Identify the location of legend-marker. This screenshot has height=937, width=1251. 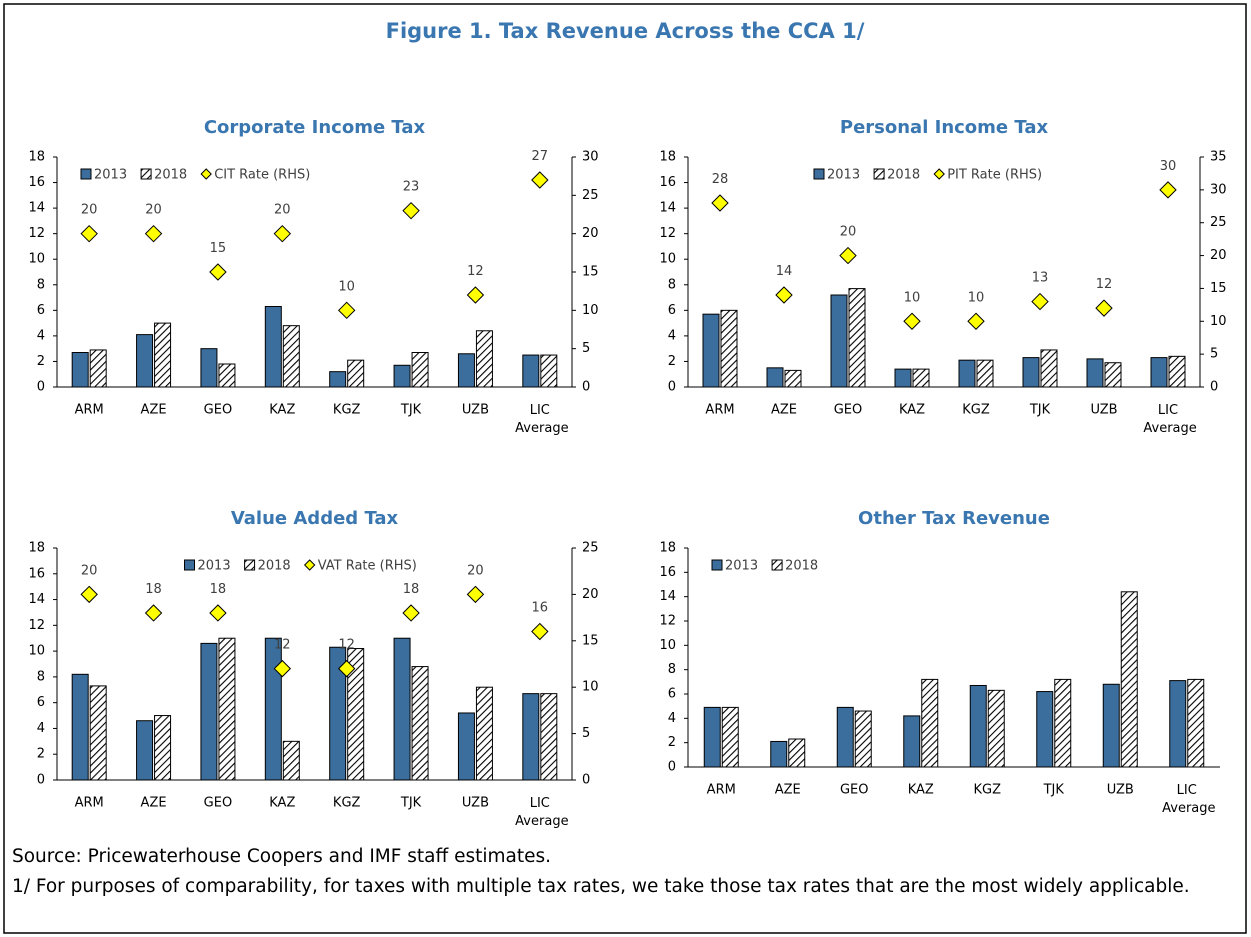
(309, 565).